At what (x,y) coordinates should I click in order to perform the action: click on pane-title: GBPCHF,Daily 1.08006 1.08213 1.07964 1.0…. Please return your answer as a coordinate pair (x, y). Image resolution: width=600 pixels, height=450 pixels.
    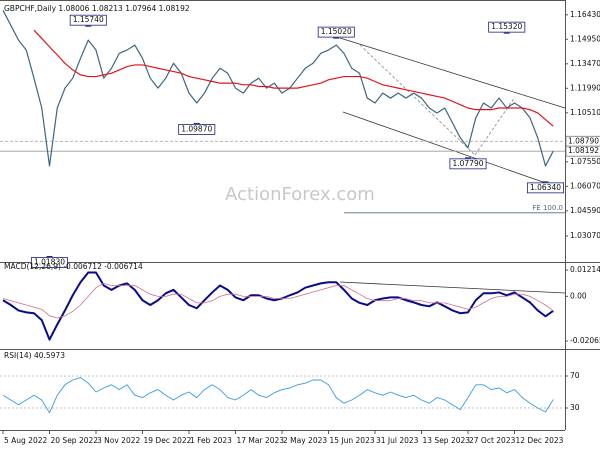
    Looking at the image, I should click on (97, 8).